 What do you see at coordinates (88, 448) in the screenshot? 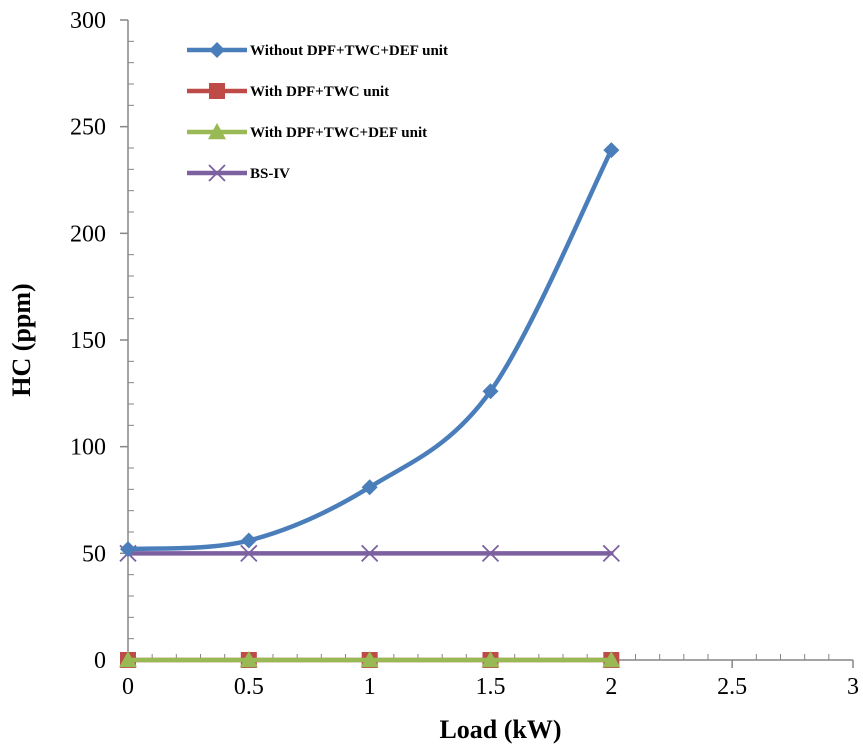
I see `y-tick-label: 100` at bounding box center [88, 448].